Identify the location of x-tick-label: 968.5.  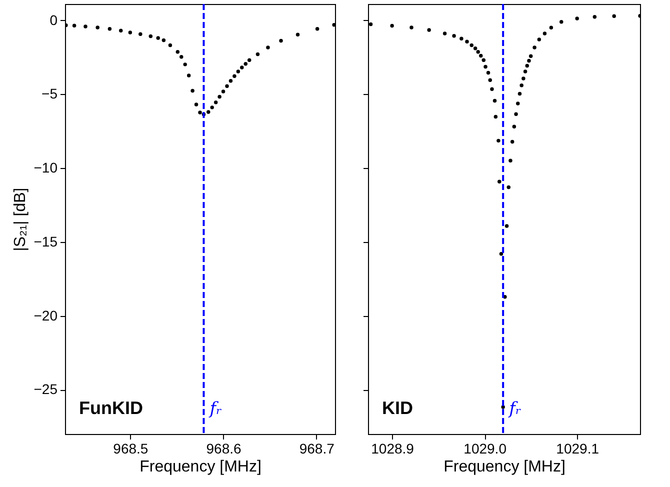
(130, 448).